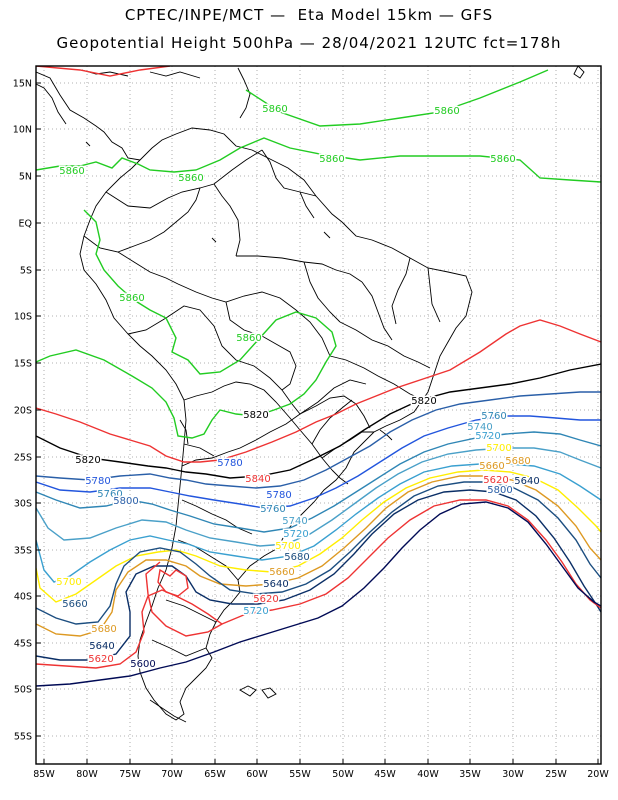 This screenshot has height=800, width=618. Describe the element at coordinates (23, 737) in the screenshot. I see `lat-label: 55S` at that location.